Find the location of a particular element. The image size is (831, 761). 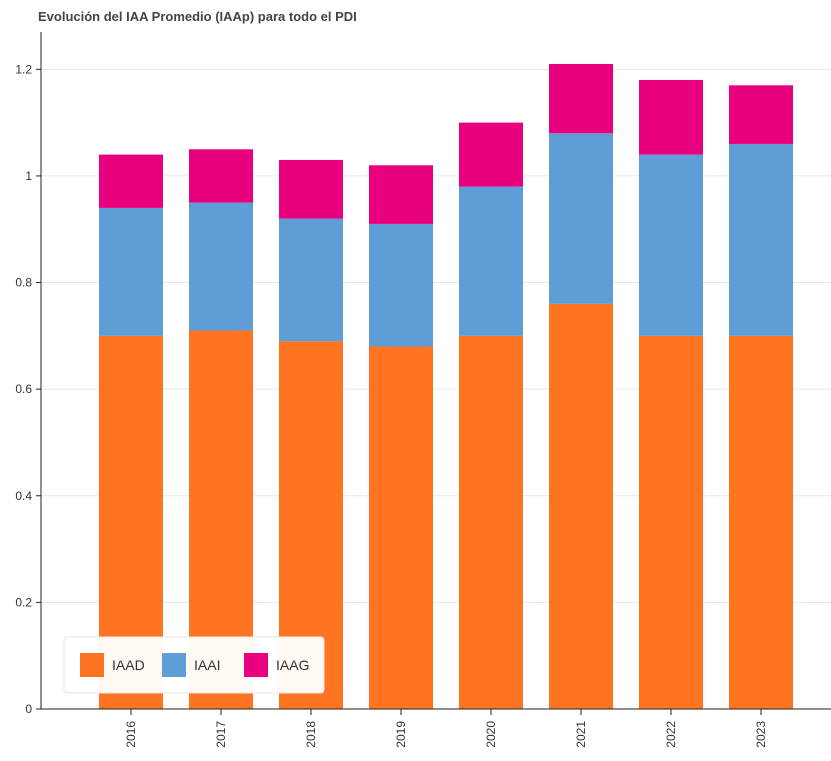

x-tick-label: 2019 is located at coordinates (401, 734).